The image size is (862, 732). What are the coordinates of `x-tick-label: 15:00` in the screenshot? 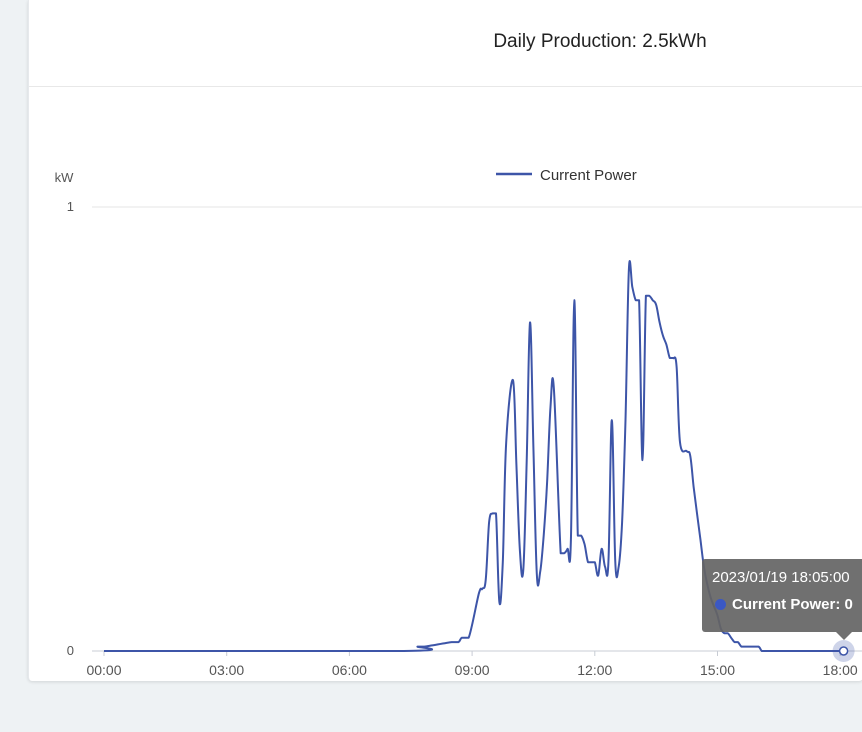 It's located at (717, 670).